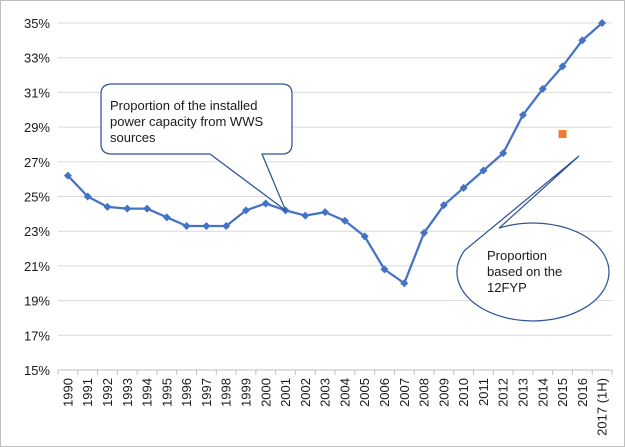  I want to click on x-tick-label: 1993, so click(127, 392).